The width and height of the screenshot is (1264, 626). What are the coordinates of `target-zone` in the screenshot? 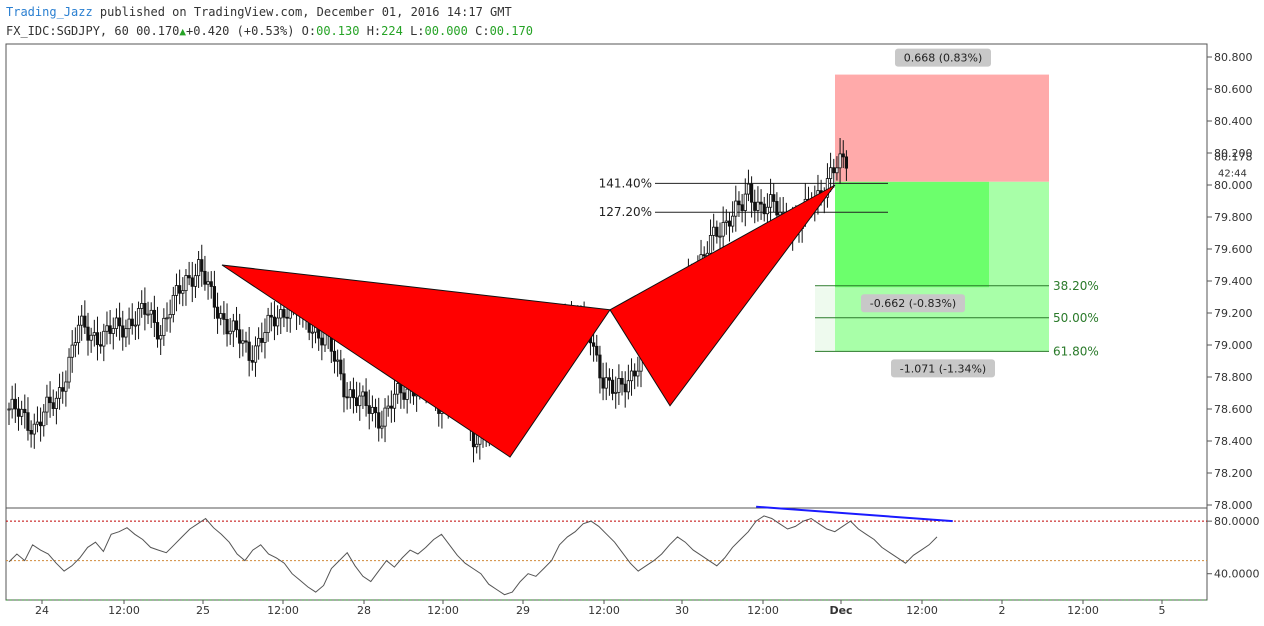 It's located at (912, 234).